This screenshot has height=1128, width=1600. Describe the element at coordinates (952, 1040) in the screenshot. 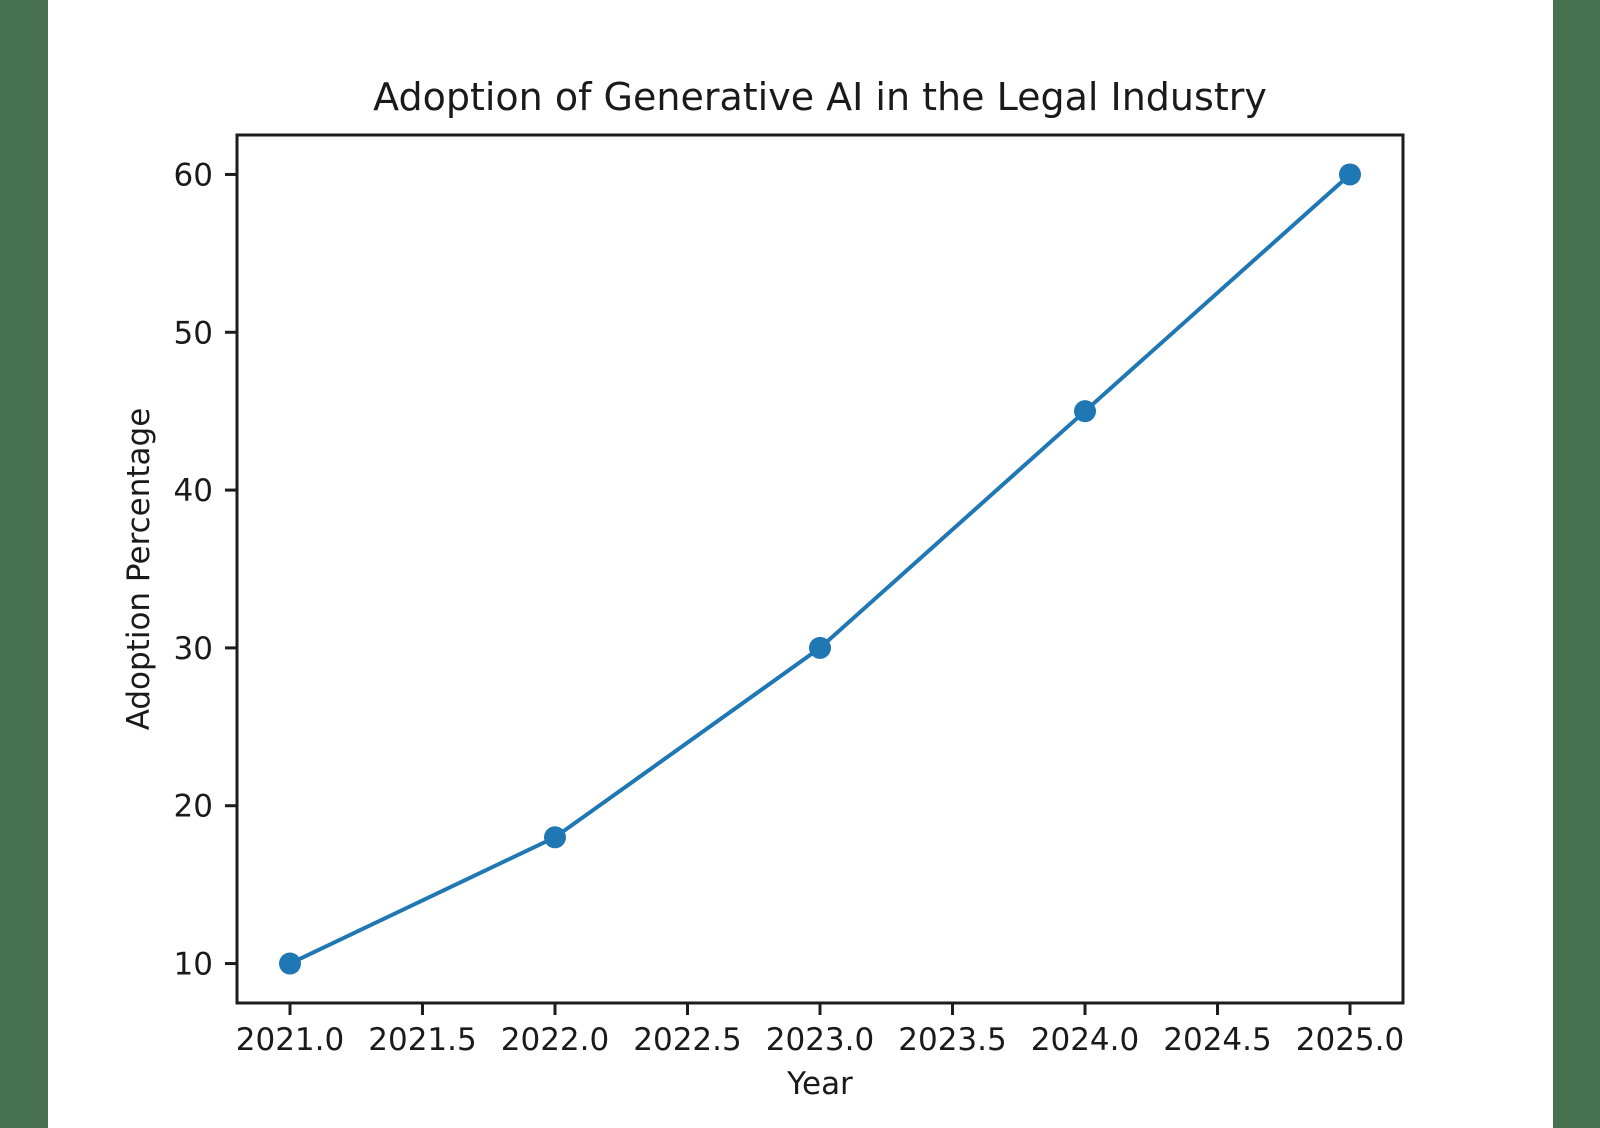

I see `x-tick-label: 2023.5` at that location.